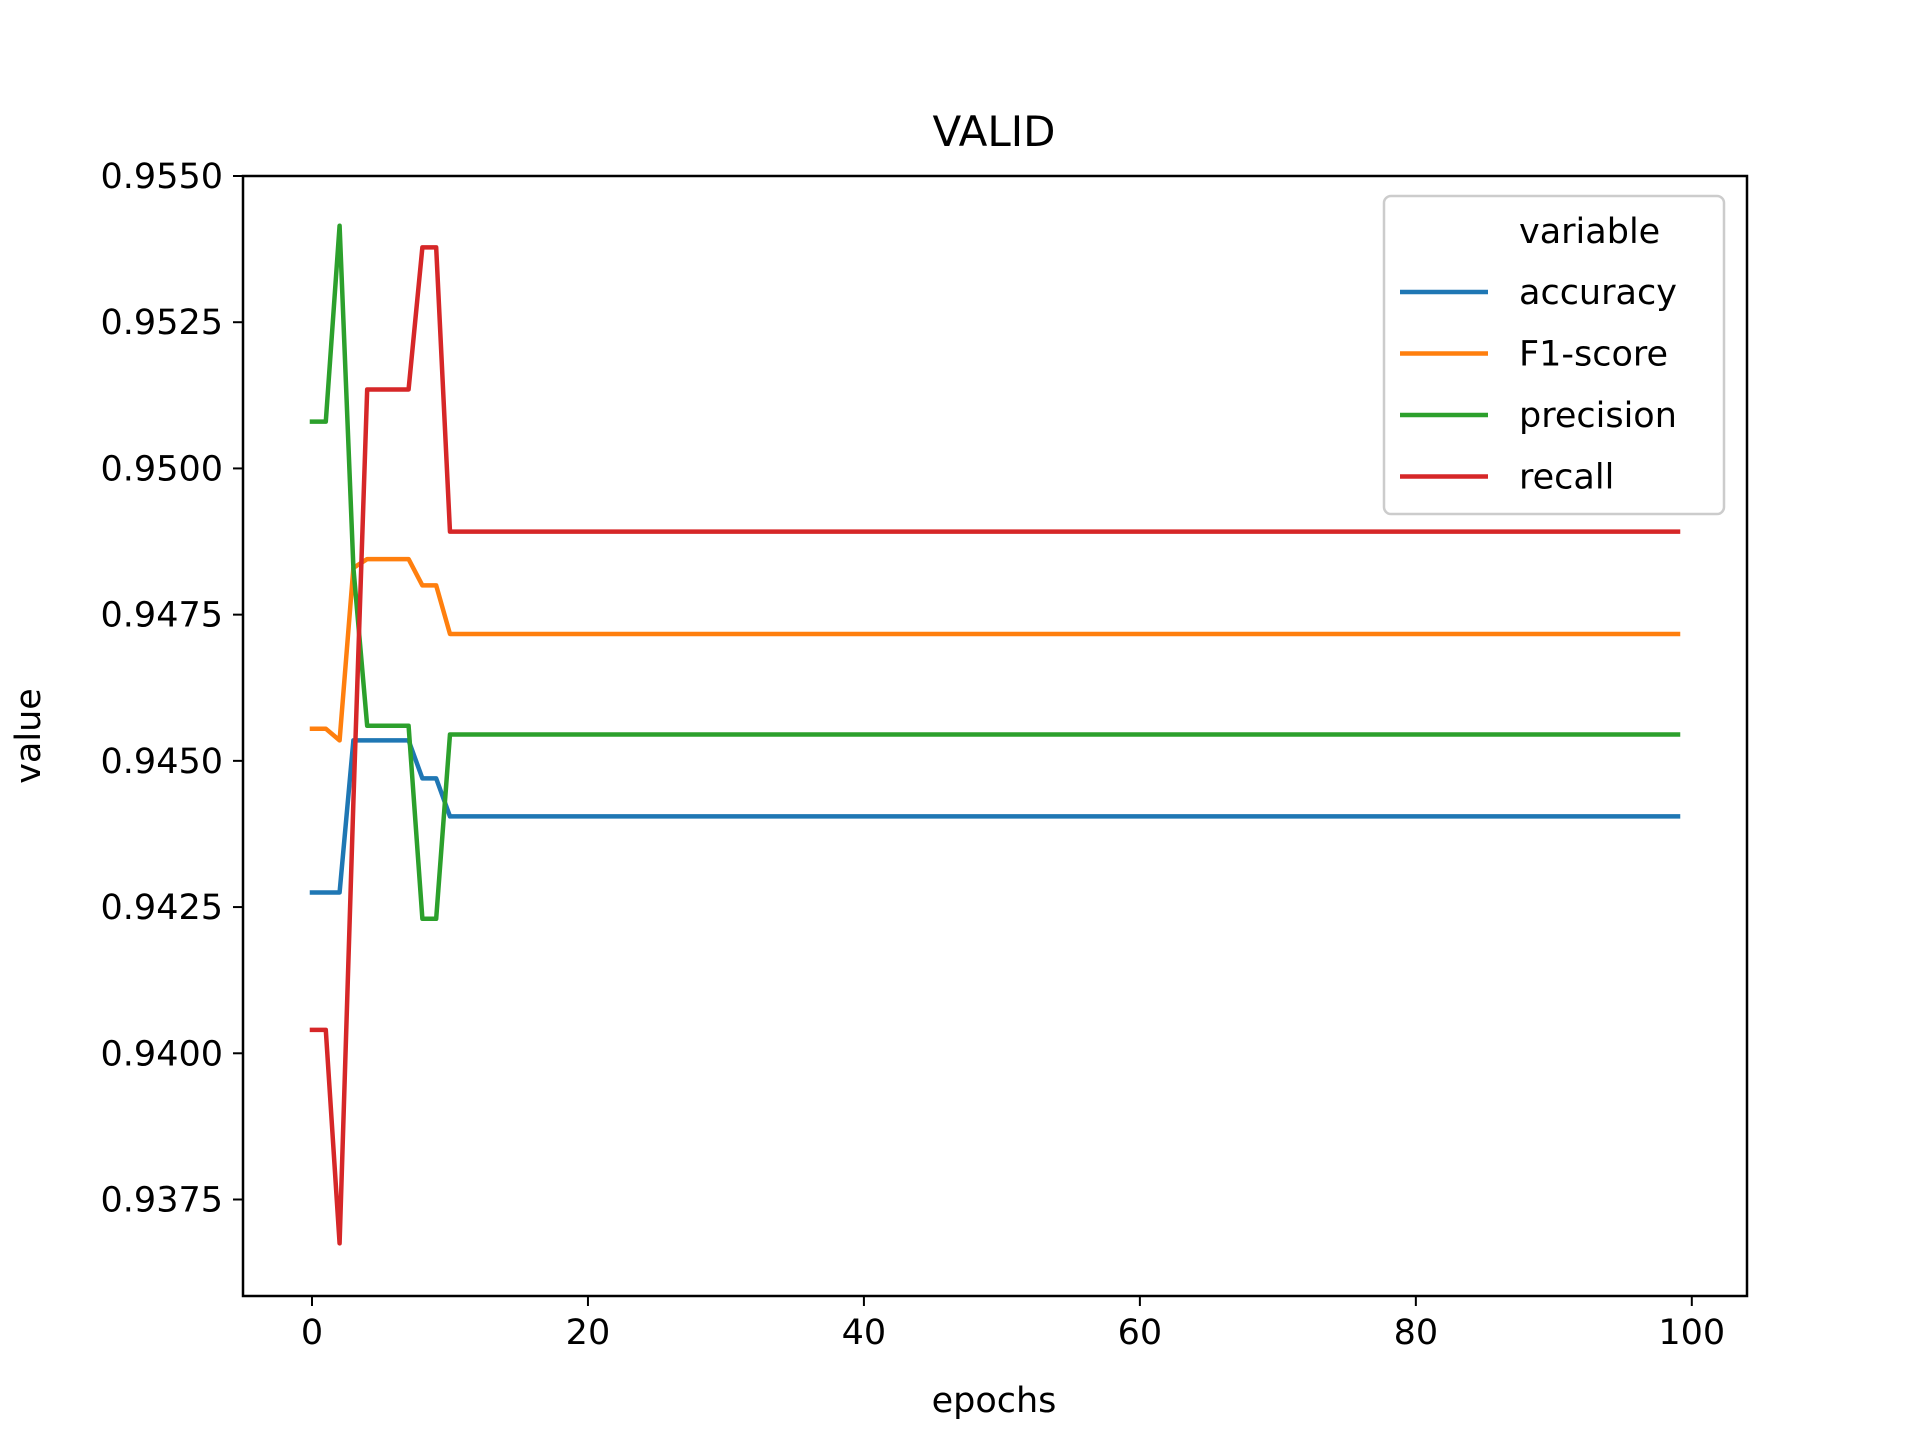  I want to click on x-tick-label: 80, so click(1416, 1333).